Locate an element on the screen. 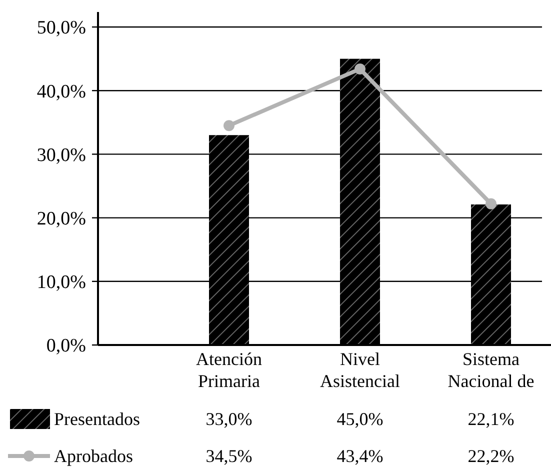 The width and height of the screenshot is (551, 471). data-label: 22,1% is located at coordinates (491, 419).